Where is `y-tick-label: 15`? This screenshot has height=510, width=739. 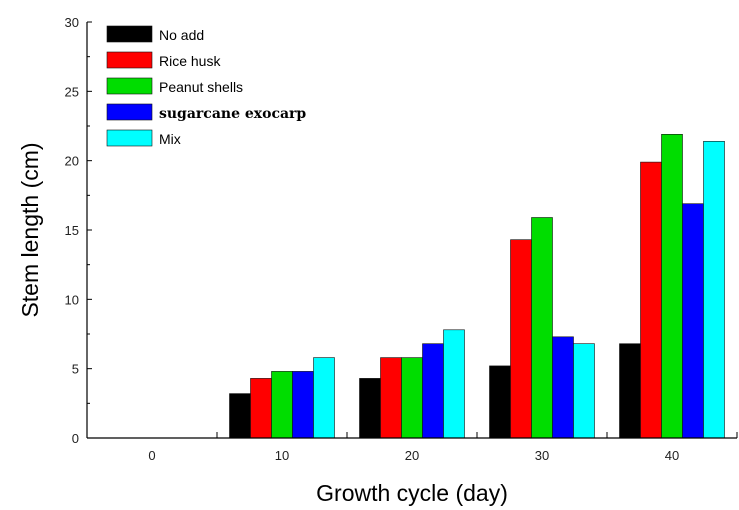
y-tick-label: 15 is located at coordinates (72, 230).